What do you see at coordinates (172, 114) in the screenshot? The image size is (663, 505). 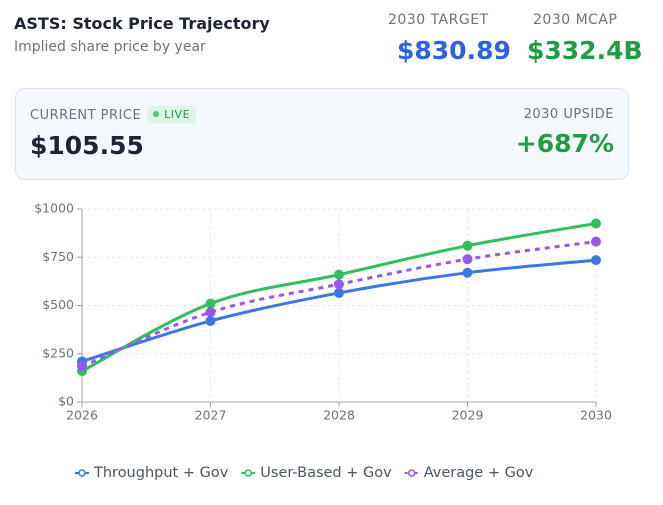 I see `live-badge: LIVE` at bounding box center [172, 114].